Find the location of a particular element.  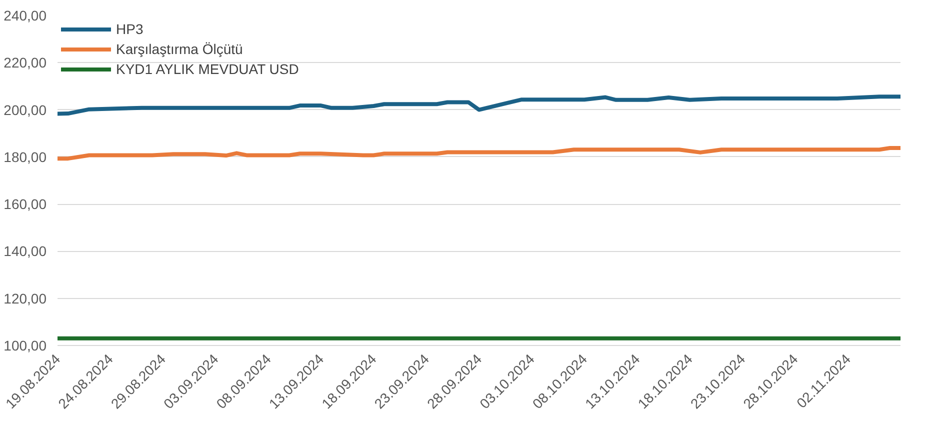

y-tick-label: 240,00 is located at coordinates (25, 16).